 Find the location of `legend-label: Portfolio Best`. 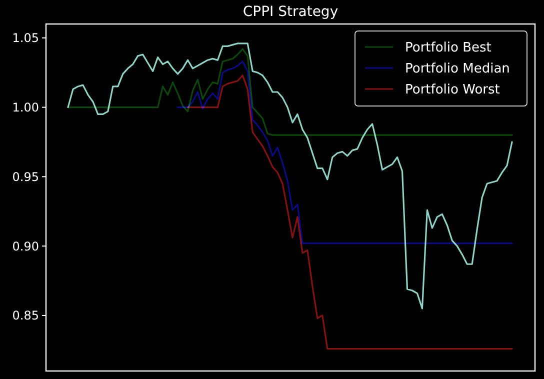

legend-label: Portfolio Best is located at coordinates (448, 48).